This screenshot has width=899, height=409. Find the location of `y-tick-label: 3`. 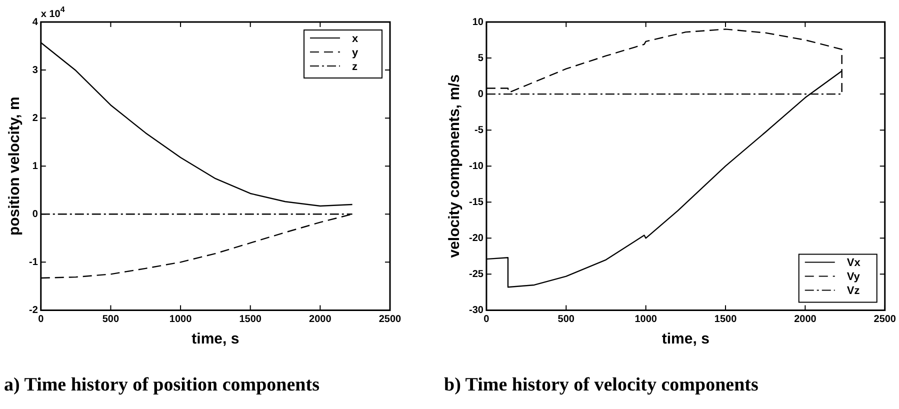

y-tick-label: 3 is located at coordinates (35, 70).